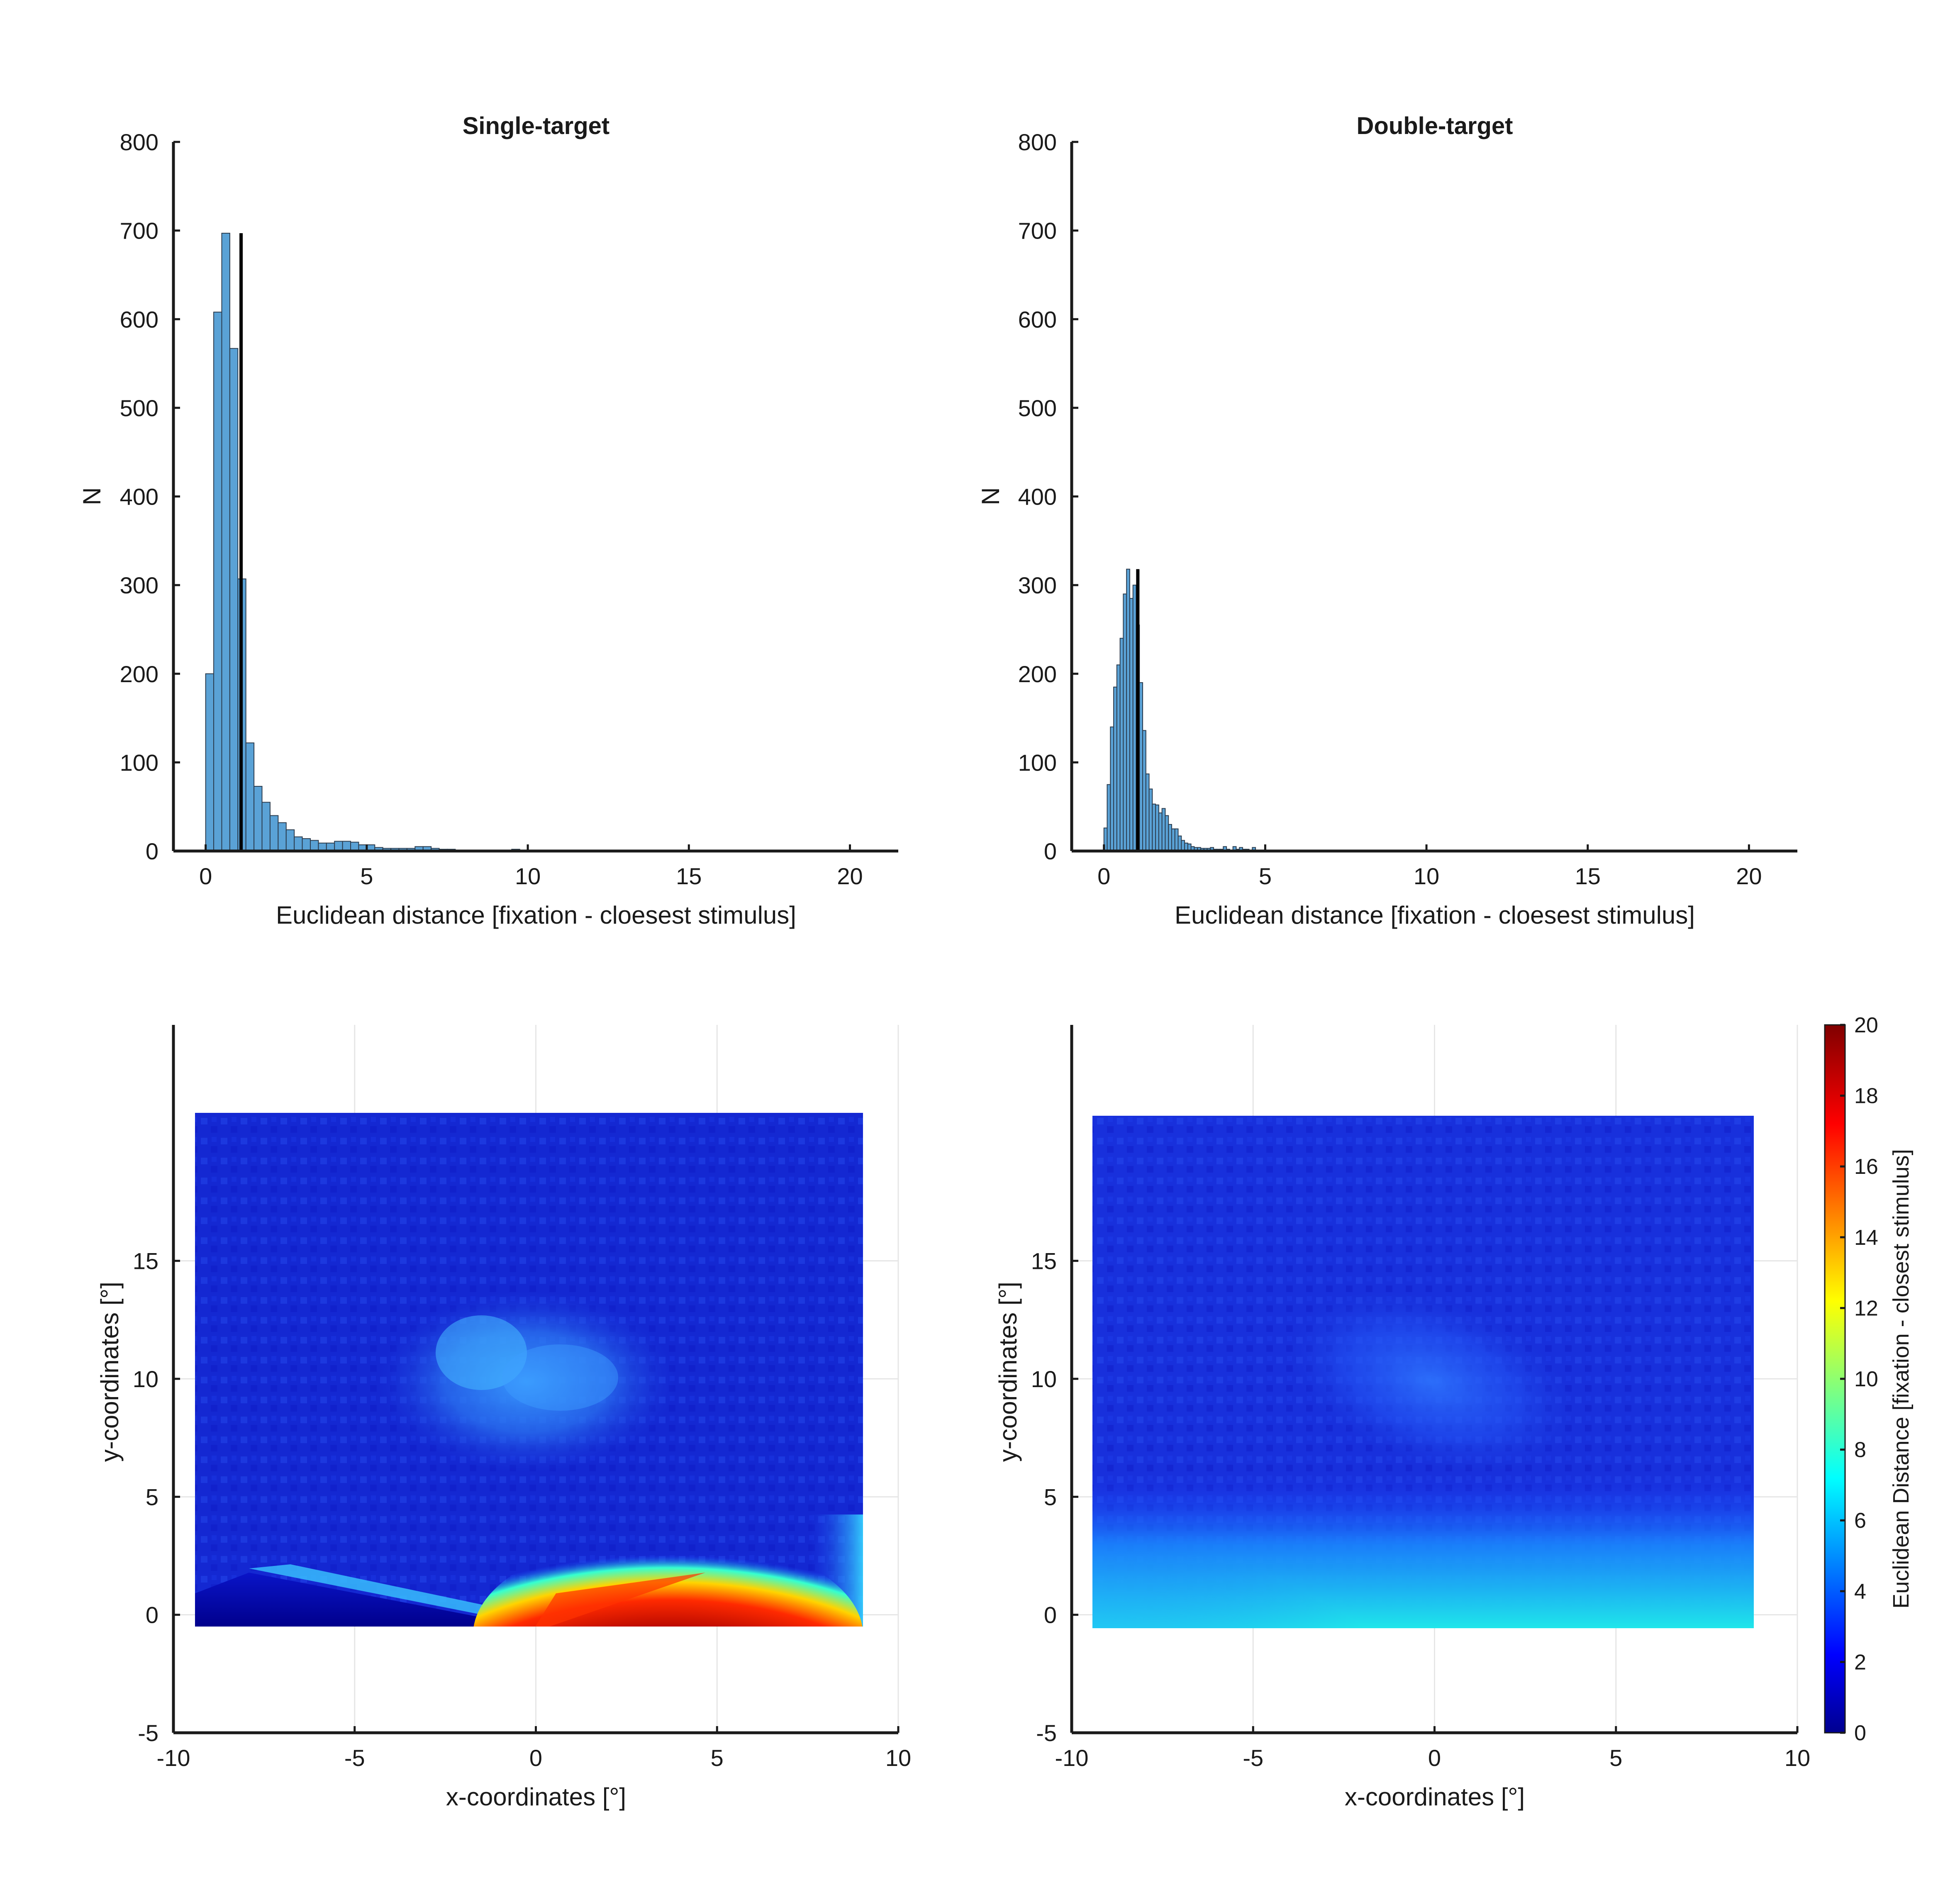 This screenshot has height=1895, width=1960. What do you see at coordinates (139, 408) in the screenshot?
I see `y-tick-label: 500` at bounding box center [139, 408].